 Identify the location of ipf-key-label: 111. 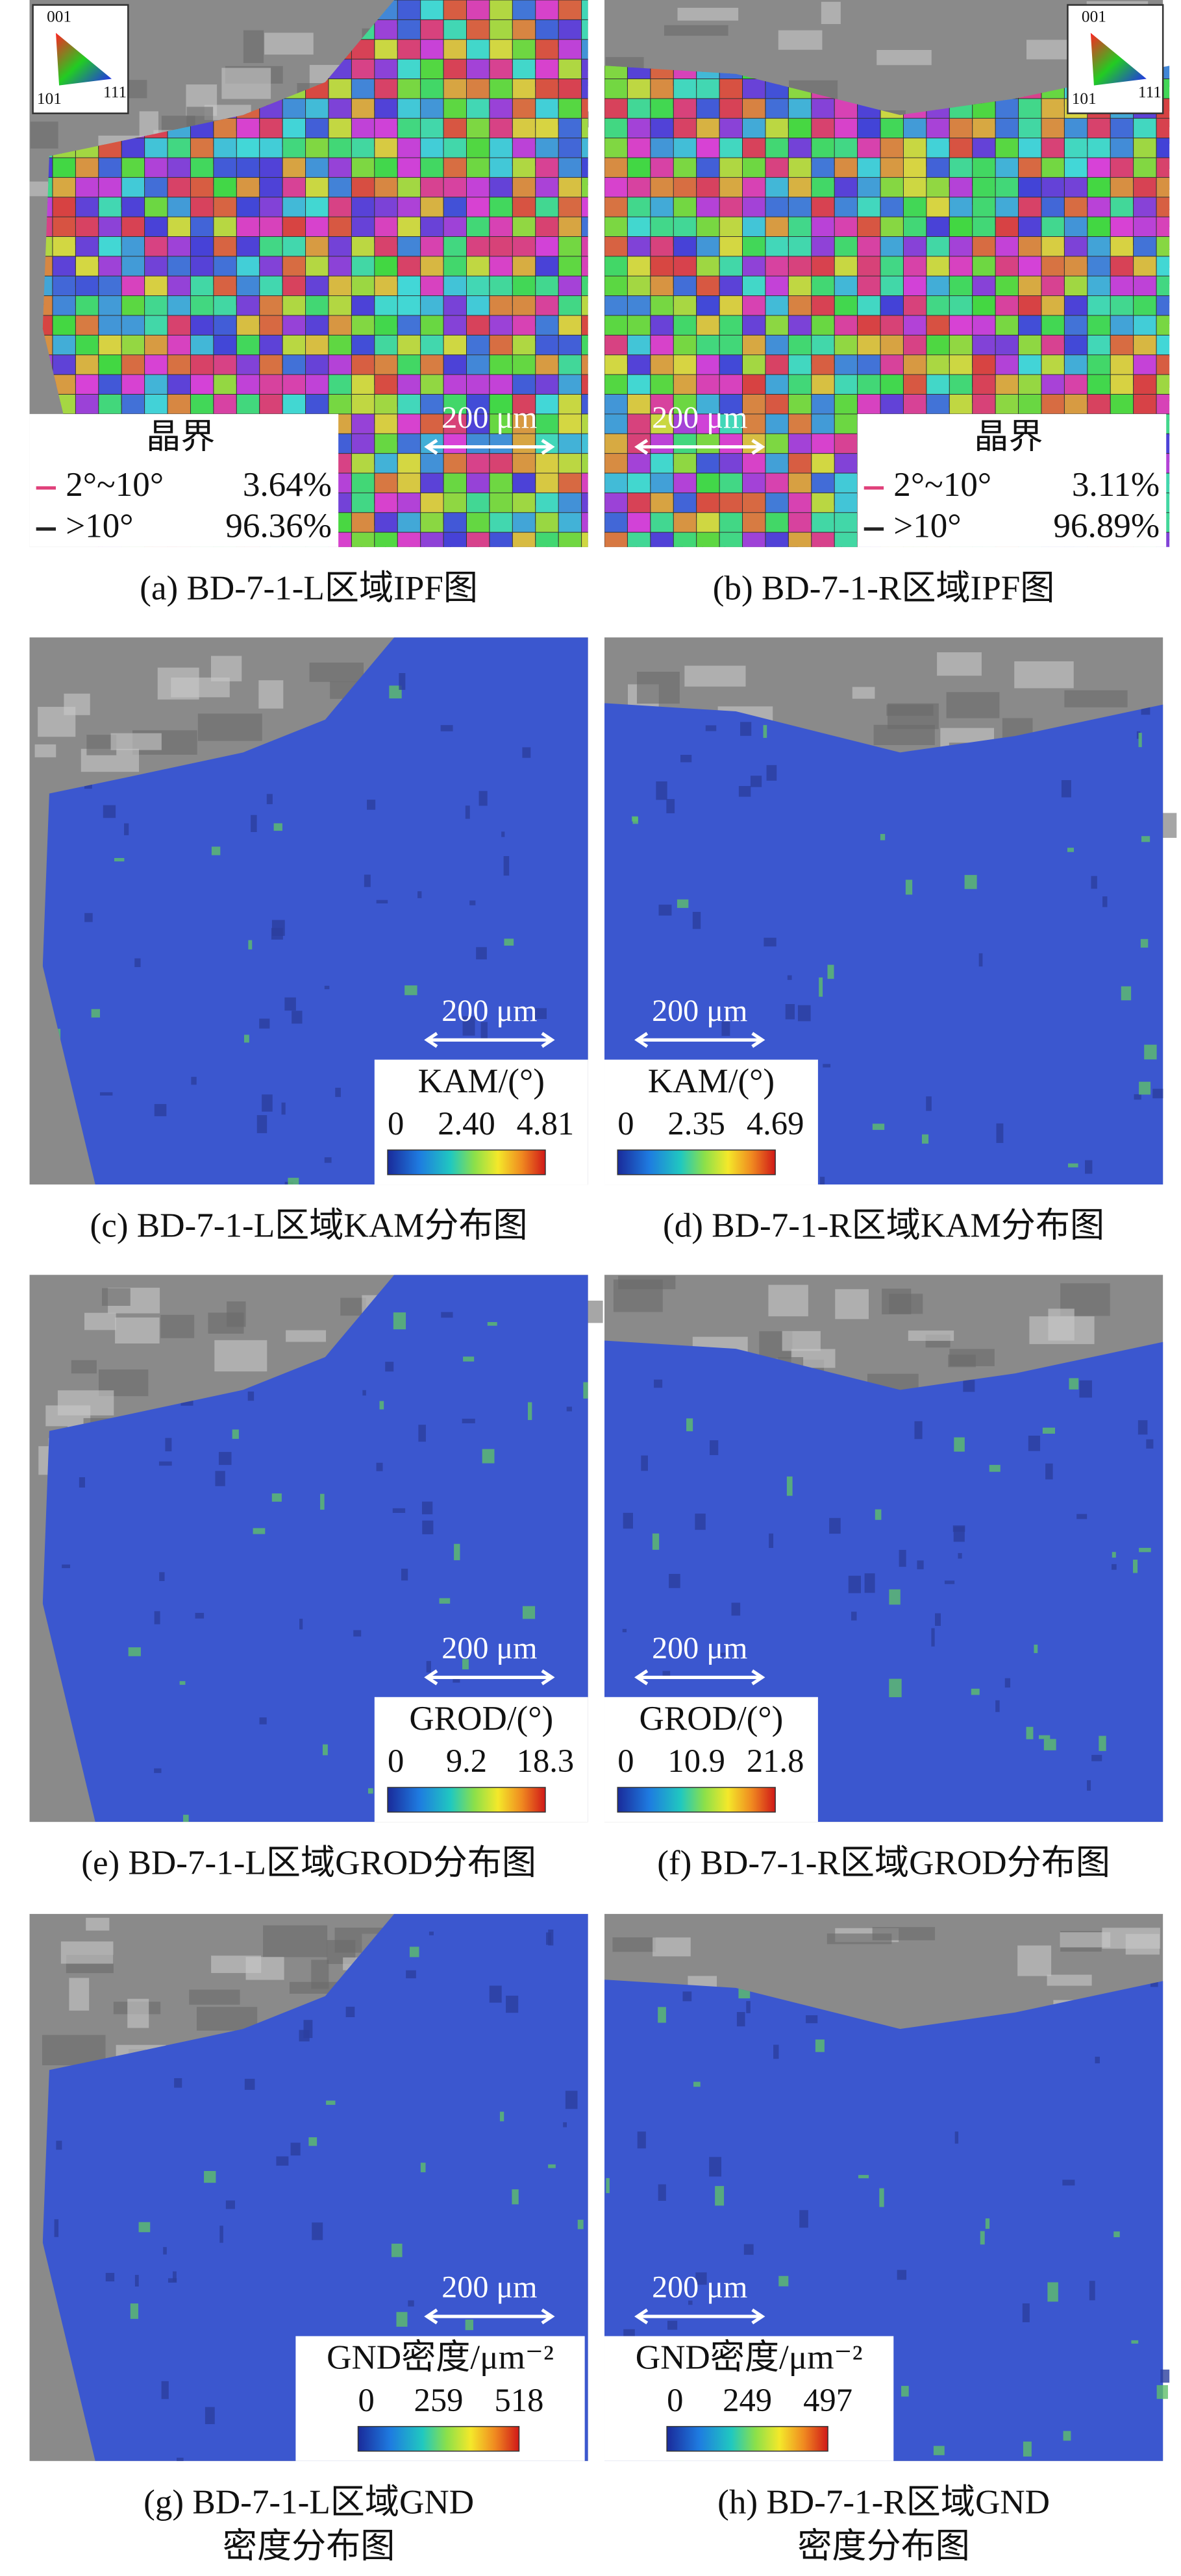
(1150, 92).